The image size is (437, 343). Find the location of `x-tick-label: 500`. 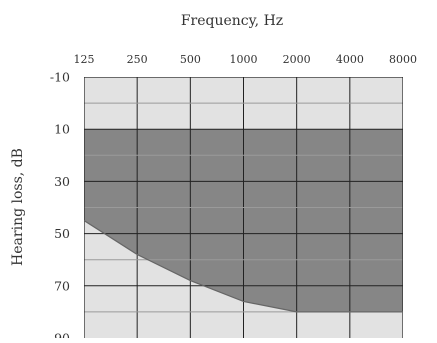

x-tick-label: 500 is located at coordinates (190, 59).